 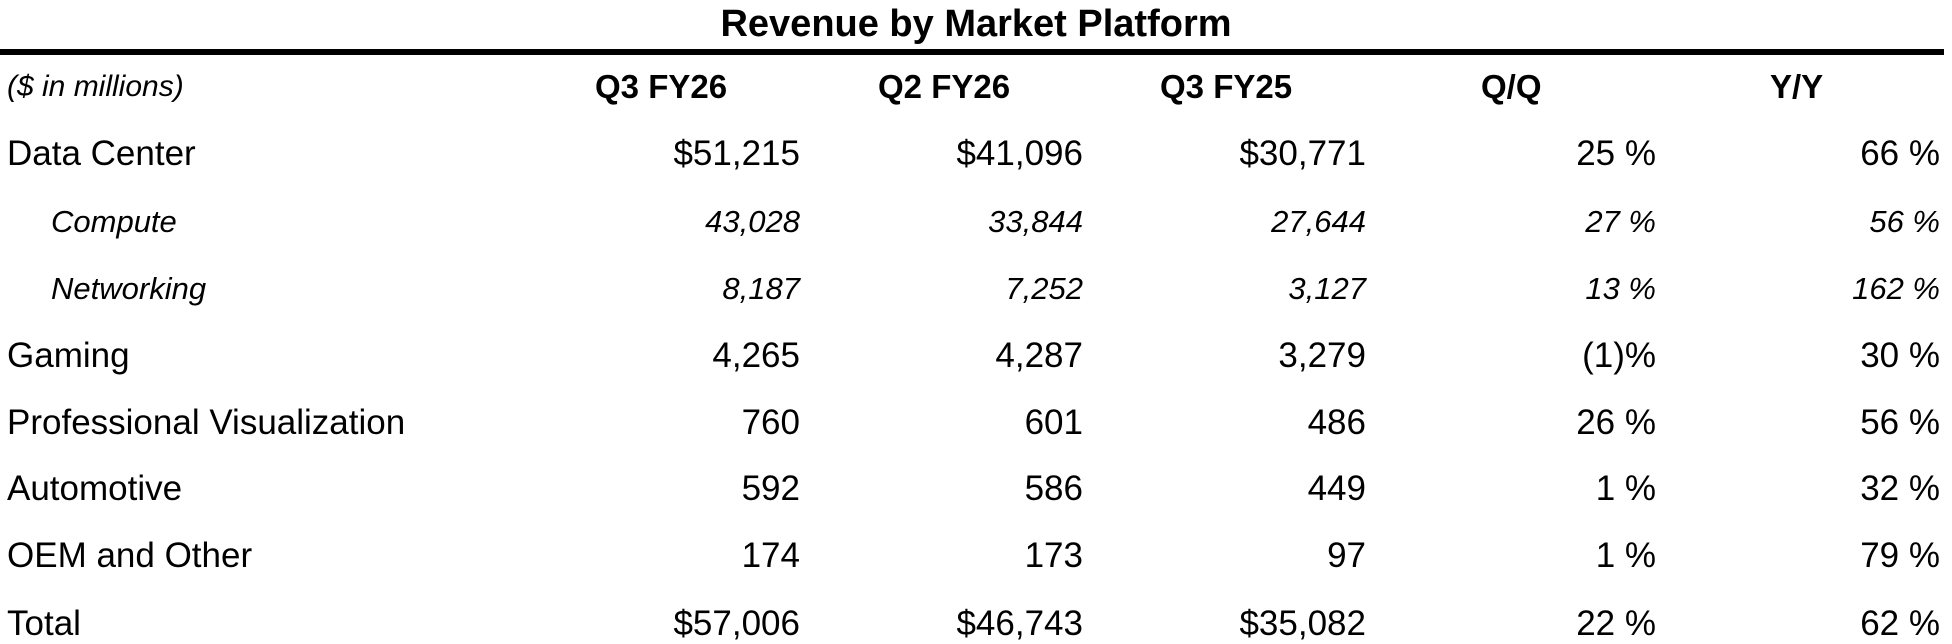 I want to click on column-header: ($ in millions), so click(x=95, y=86).